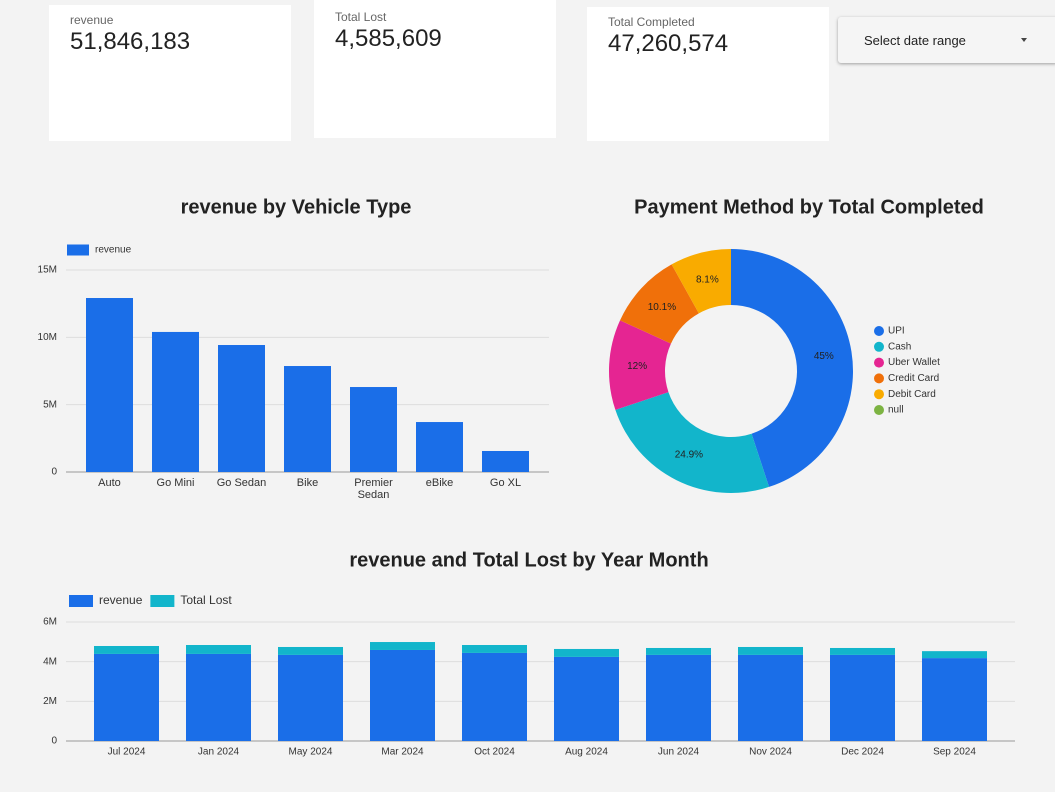 The width and height of the screenshot is (1055, 792). I want to click on y-tick-label: 5M, so click(50, 404).